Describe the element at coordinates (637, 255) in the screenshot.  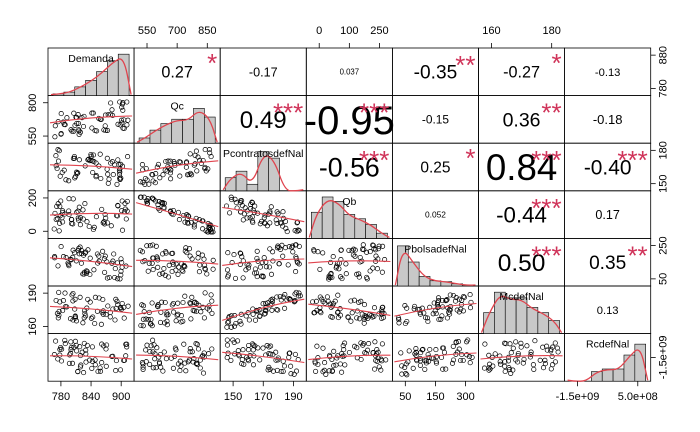
I see `significance-stars: **` at that location.